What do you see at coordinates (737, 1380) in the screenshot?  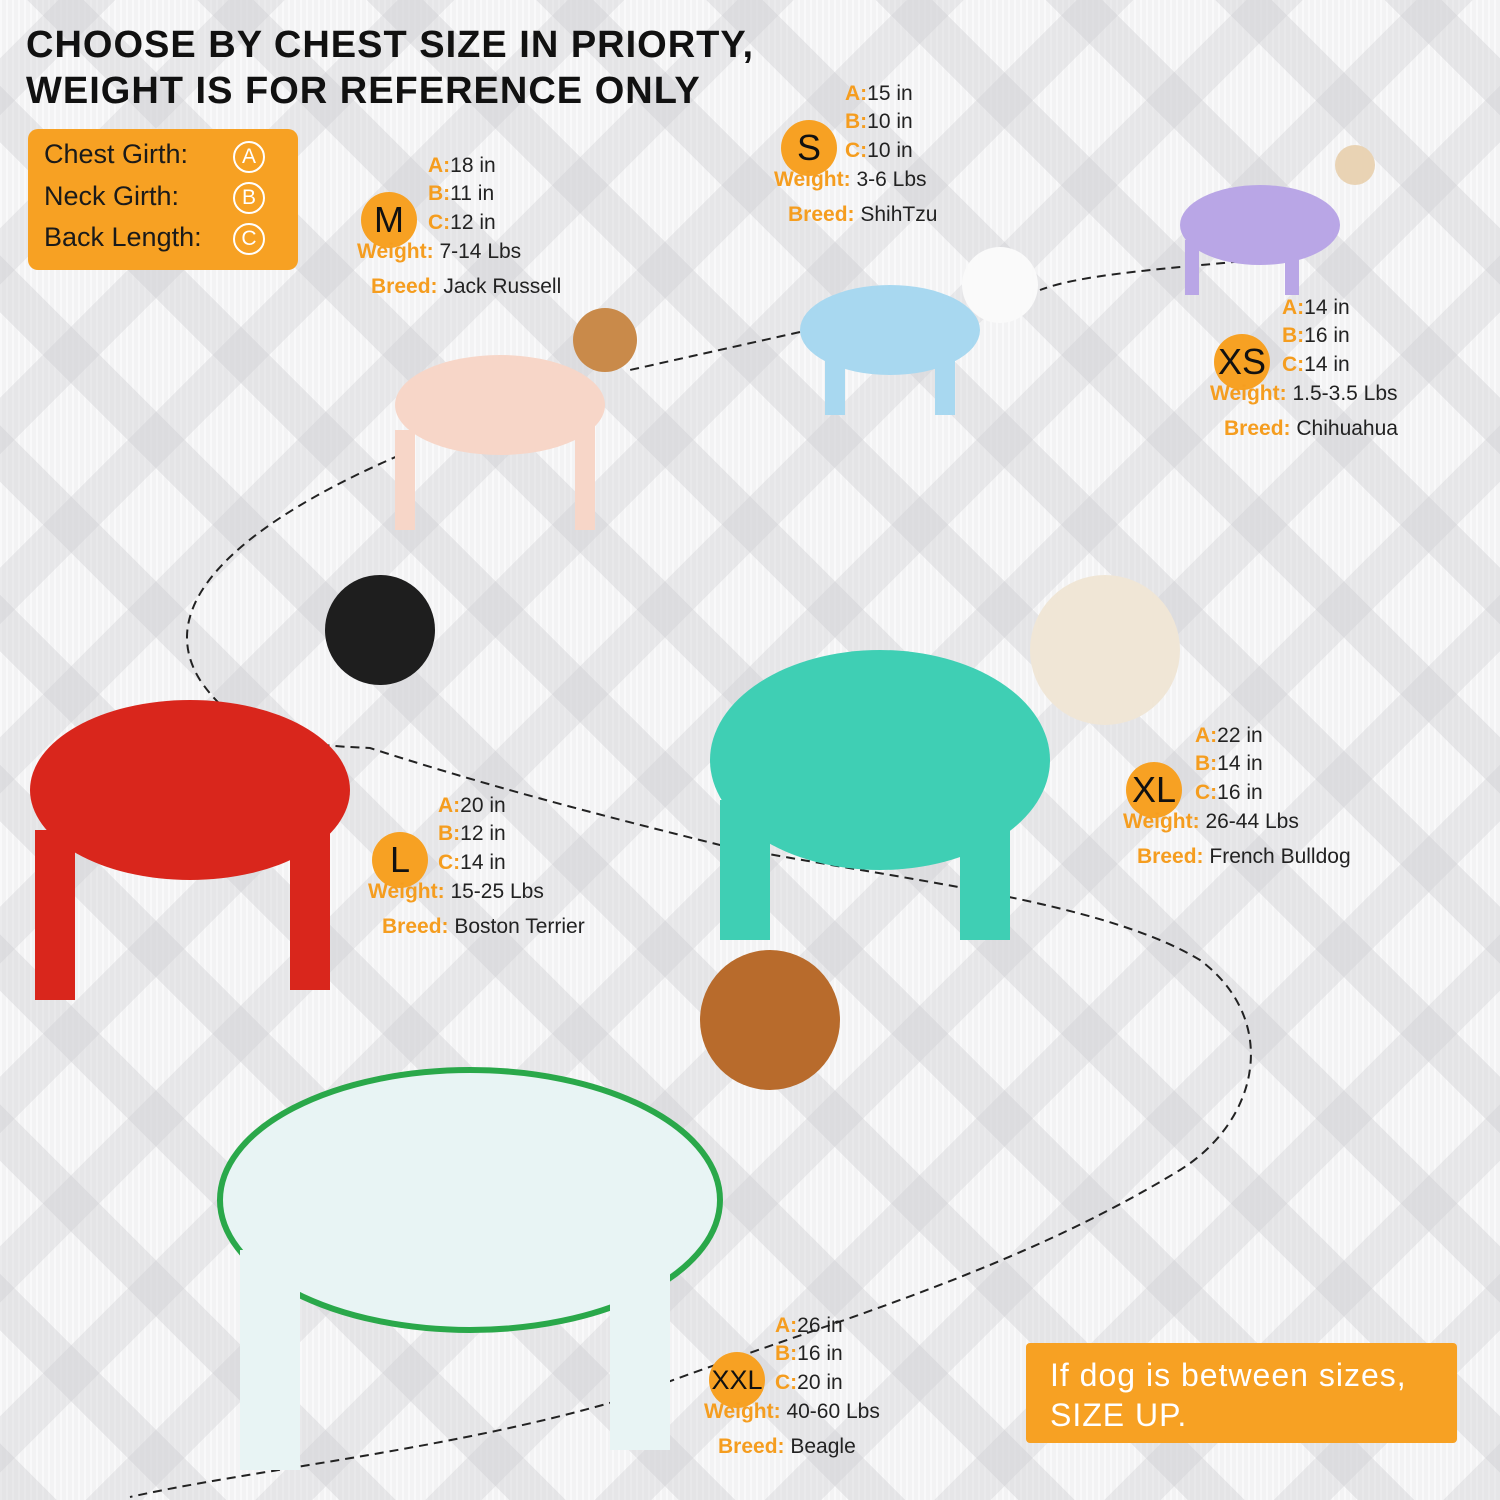 I see `size-badge: XXL` at bounding box center [737, 1380].